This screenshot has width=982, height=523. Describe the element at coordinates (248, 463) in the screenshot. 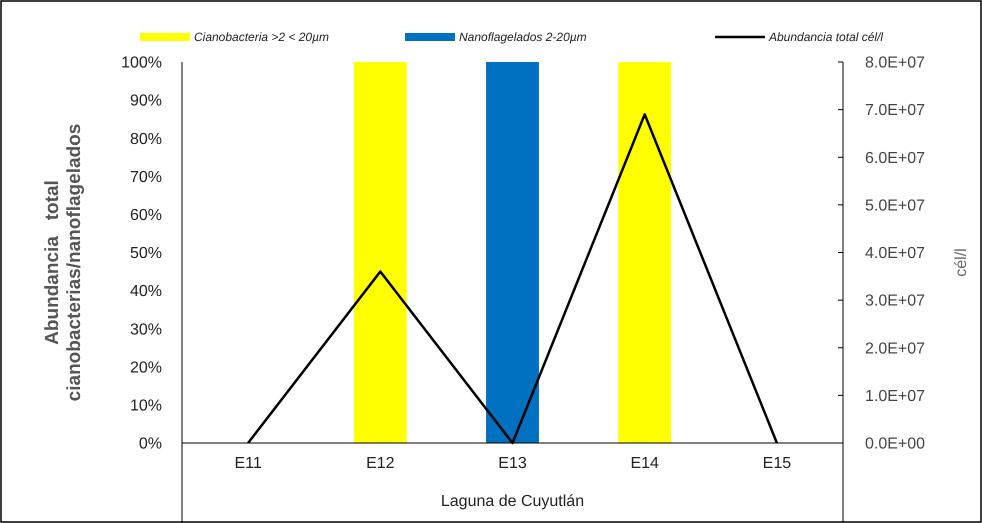

I see `x-tick-label: E11` at that location.